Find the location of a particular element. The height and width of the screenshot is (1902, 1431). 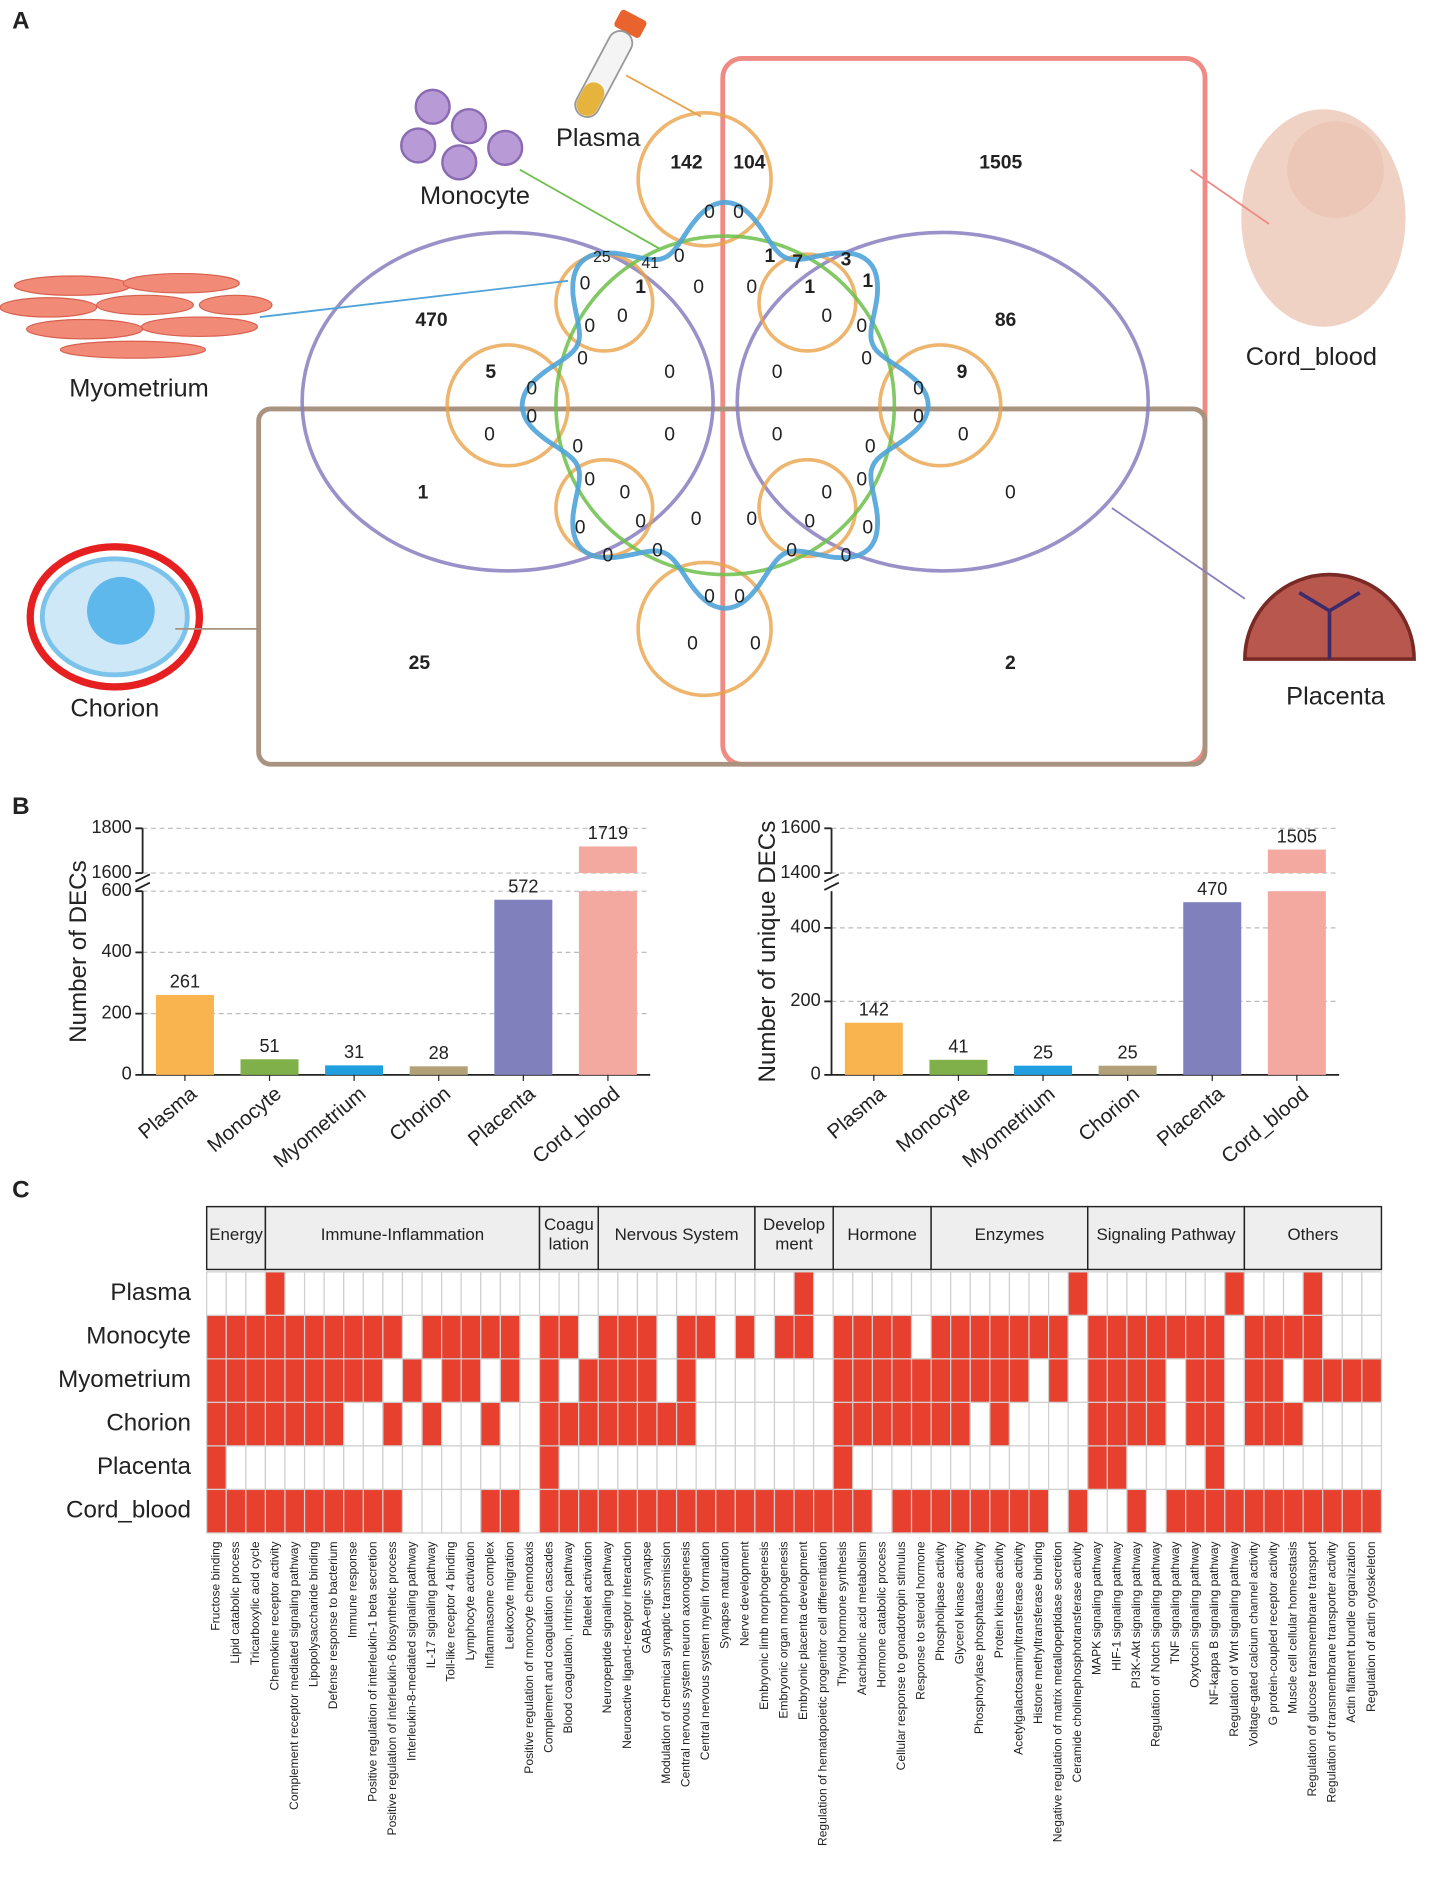

row-label: Myometrium is located at coordinates (124, 1379).